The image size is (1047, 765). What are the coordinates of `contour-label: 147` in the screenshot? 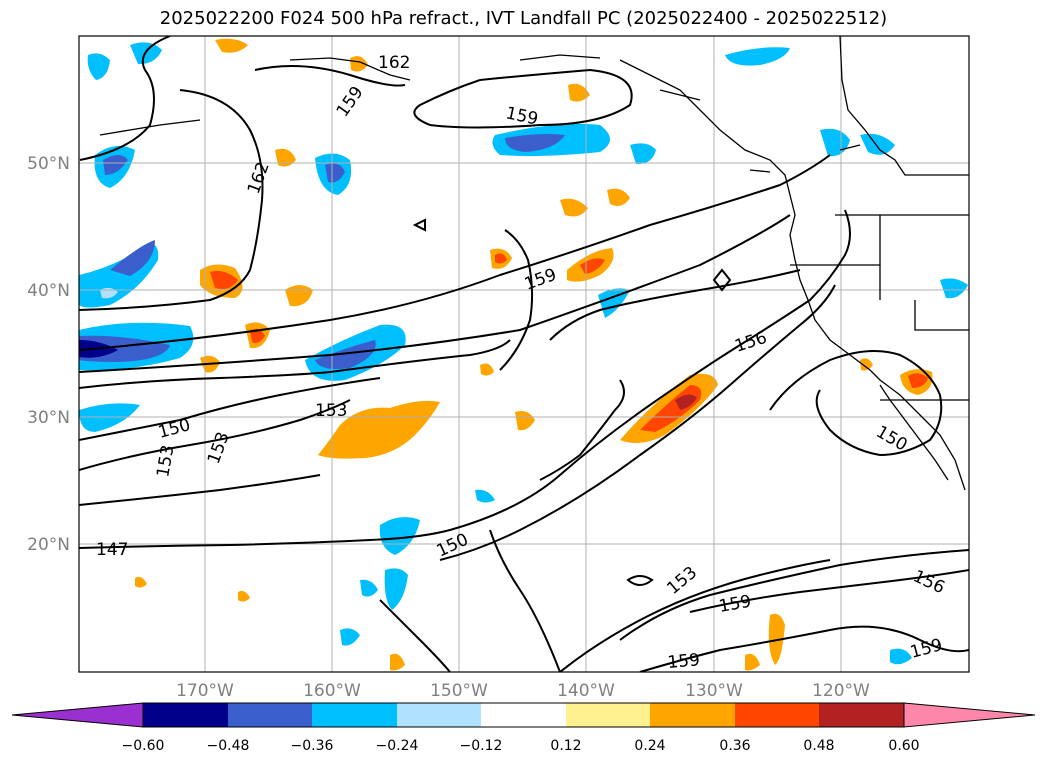 It's located at (112, 550).